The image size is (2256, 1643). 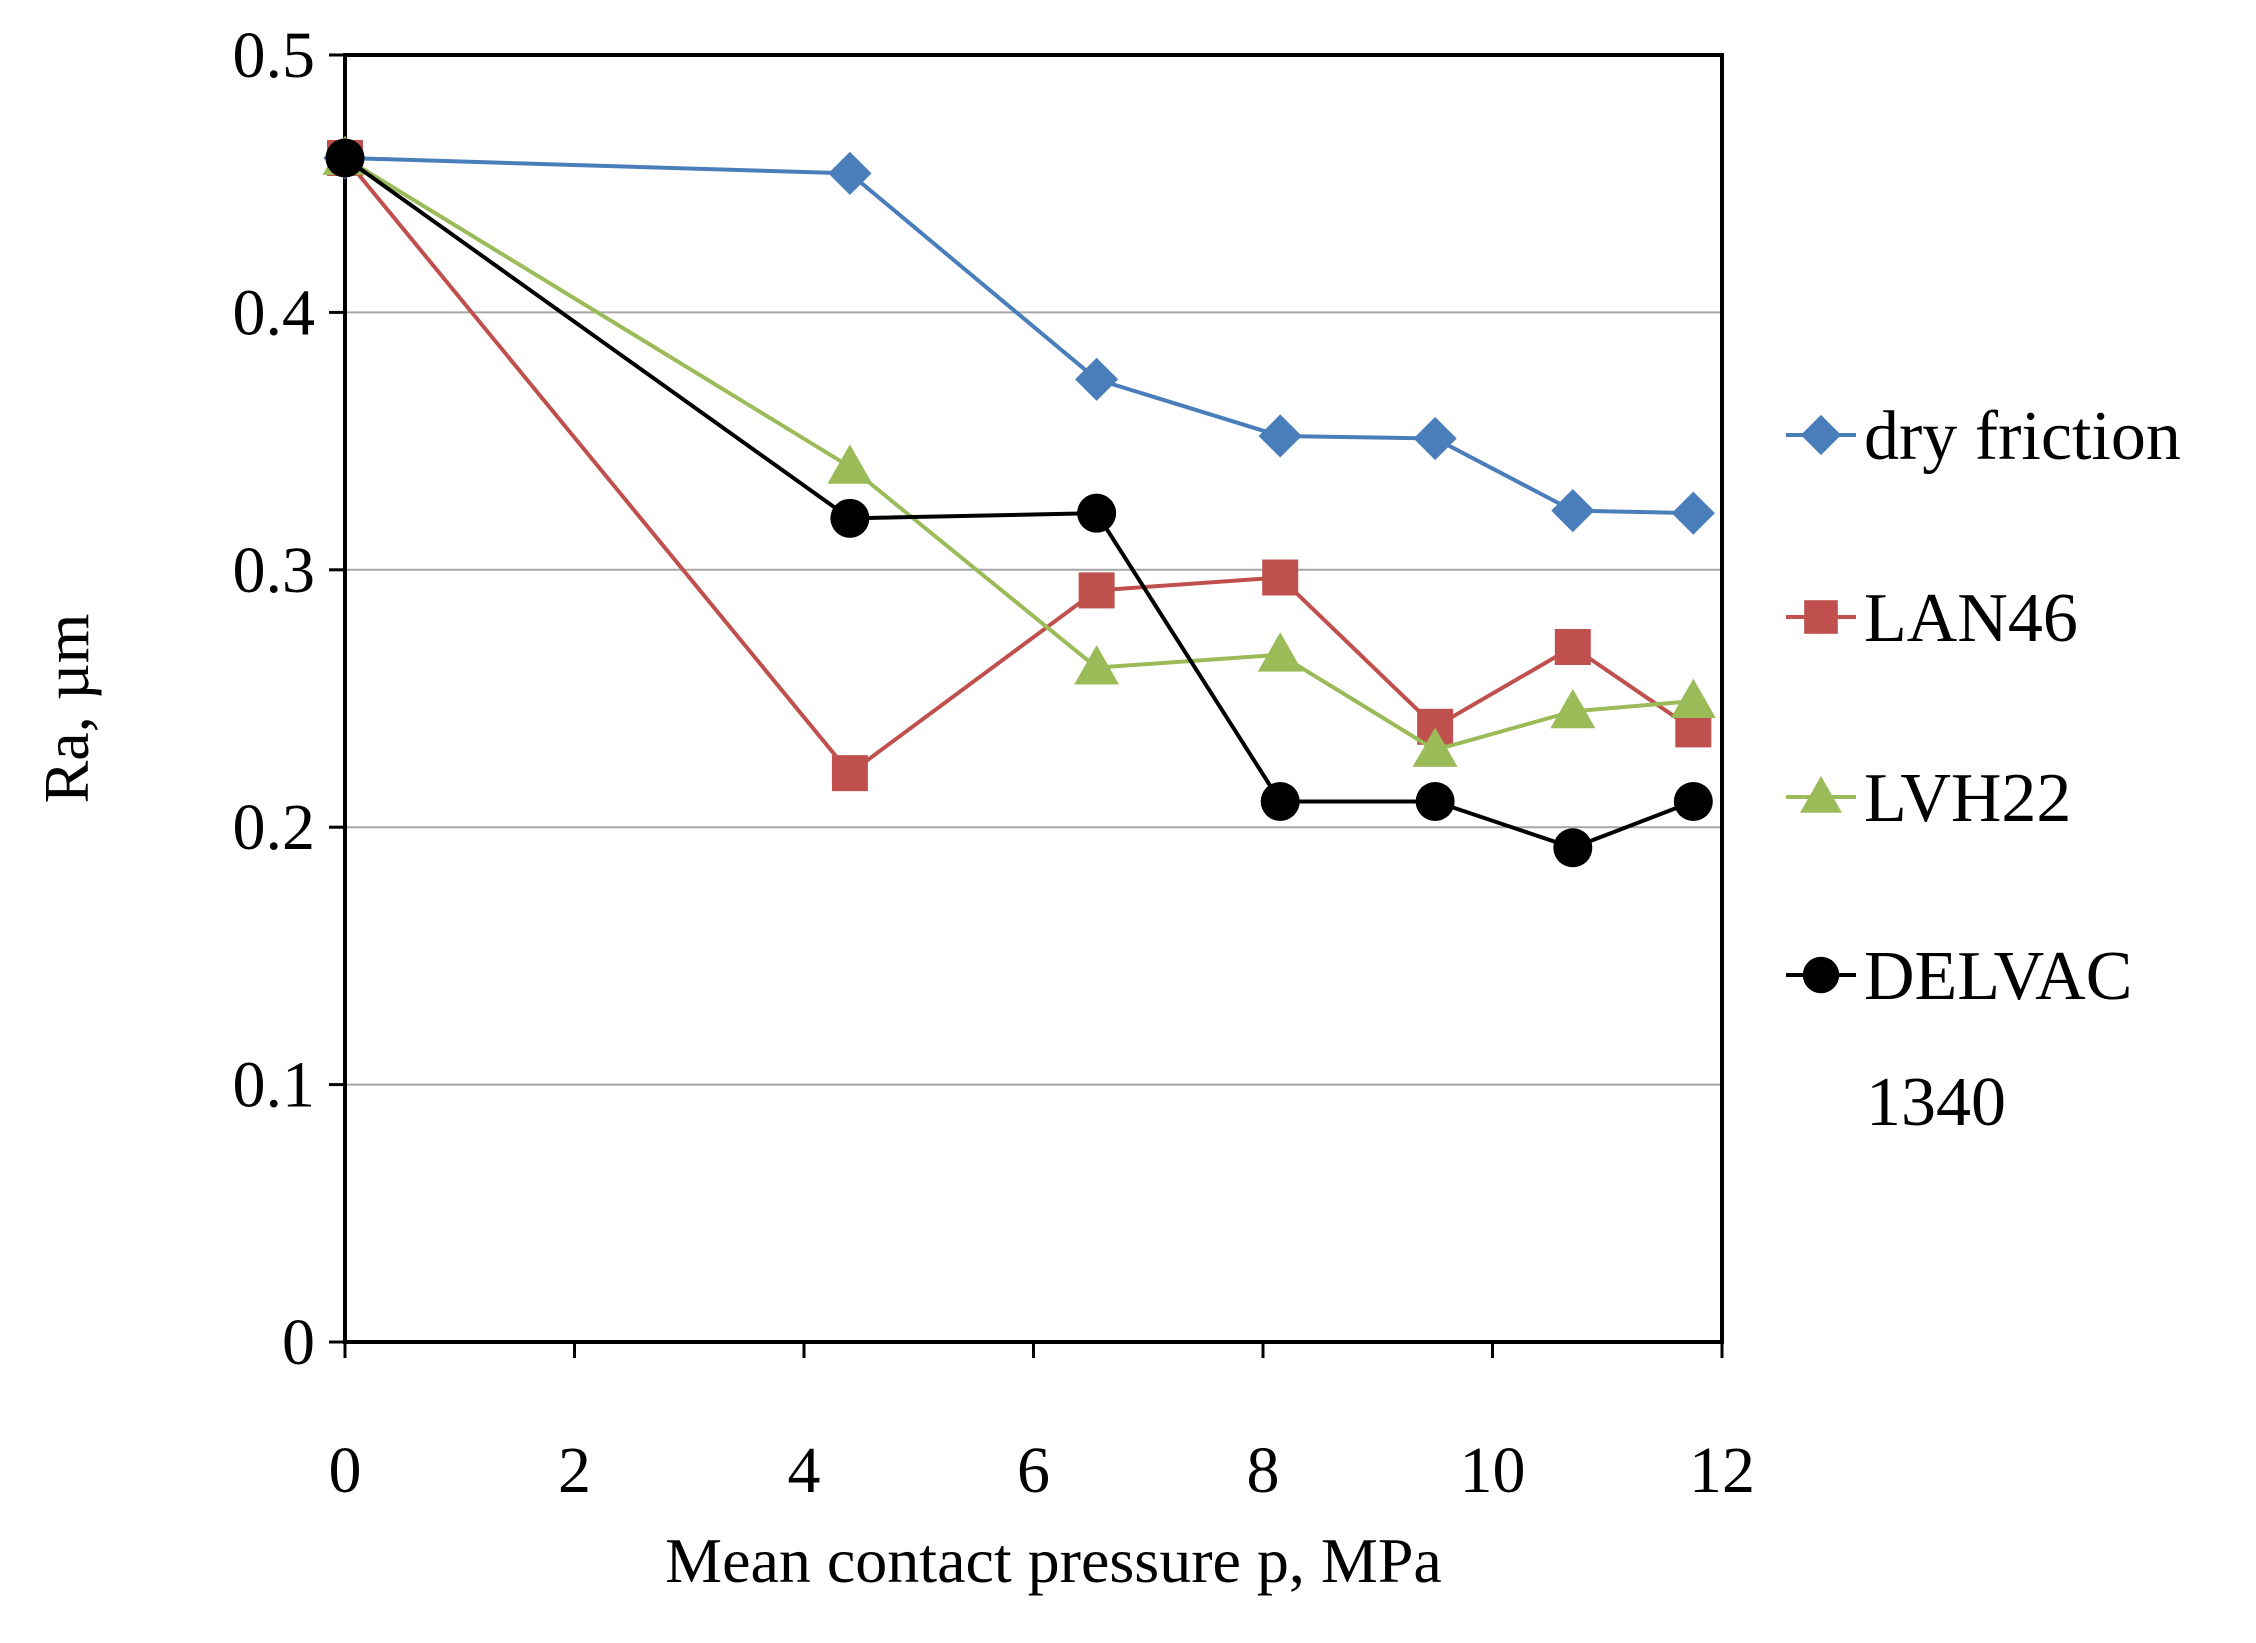 I want to click on series-dry-friction, so click(x=1019, y=335).